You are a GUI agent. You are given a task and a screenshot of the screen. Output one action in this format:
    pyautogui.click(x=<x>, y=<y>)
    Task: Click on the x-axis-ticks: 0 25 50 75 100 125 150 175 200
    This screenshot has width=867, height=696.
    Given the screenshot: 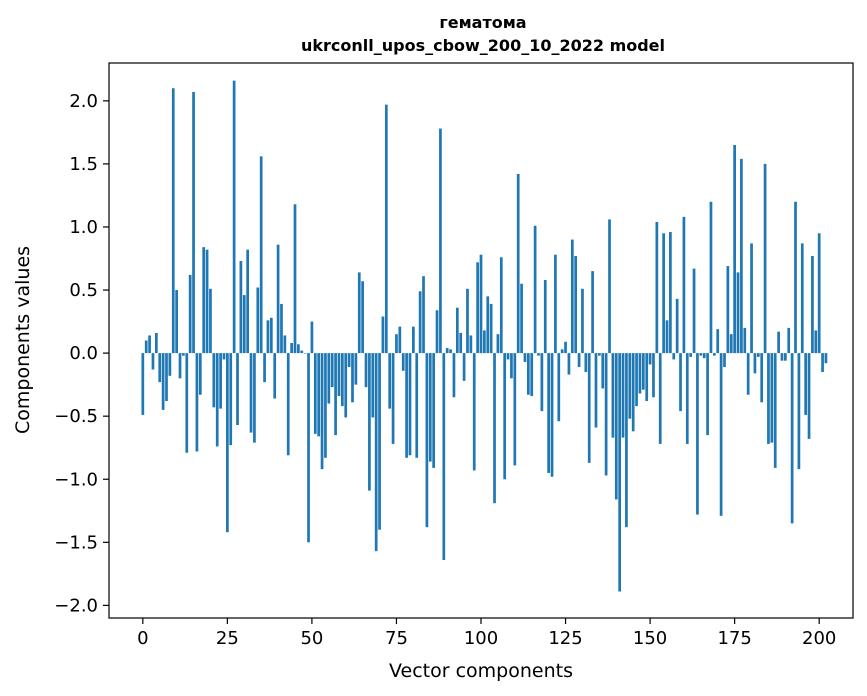 What is the action you would take?
    pyautogui.click(x=486, y=633)
    